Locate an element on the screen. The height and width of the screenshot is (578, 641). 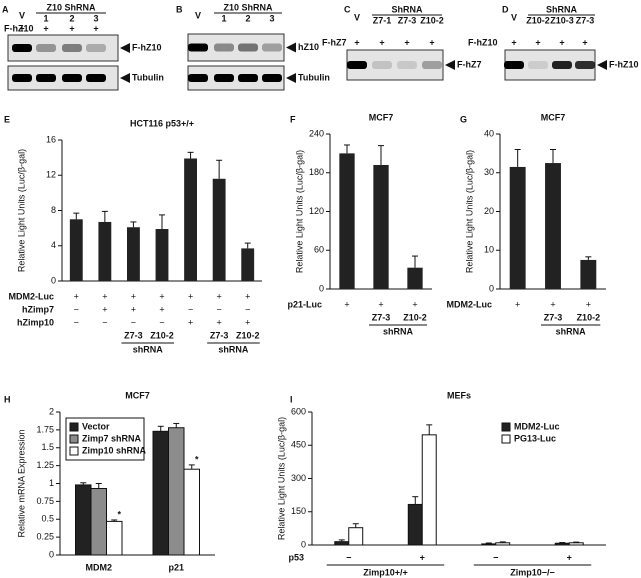
lane-label: 2 is located at coordinates (247, 18).